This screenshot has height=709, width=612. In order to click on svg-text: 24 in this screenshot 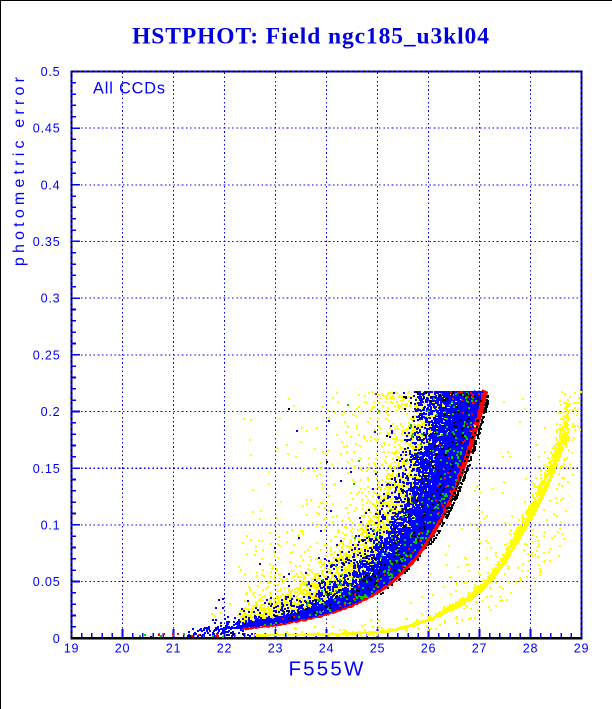, I will do `click(327, 649)`.